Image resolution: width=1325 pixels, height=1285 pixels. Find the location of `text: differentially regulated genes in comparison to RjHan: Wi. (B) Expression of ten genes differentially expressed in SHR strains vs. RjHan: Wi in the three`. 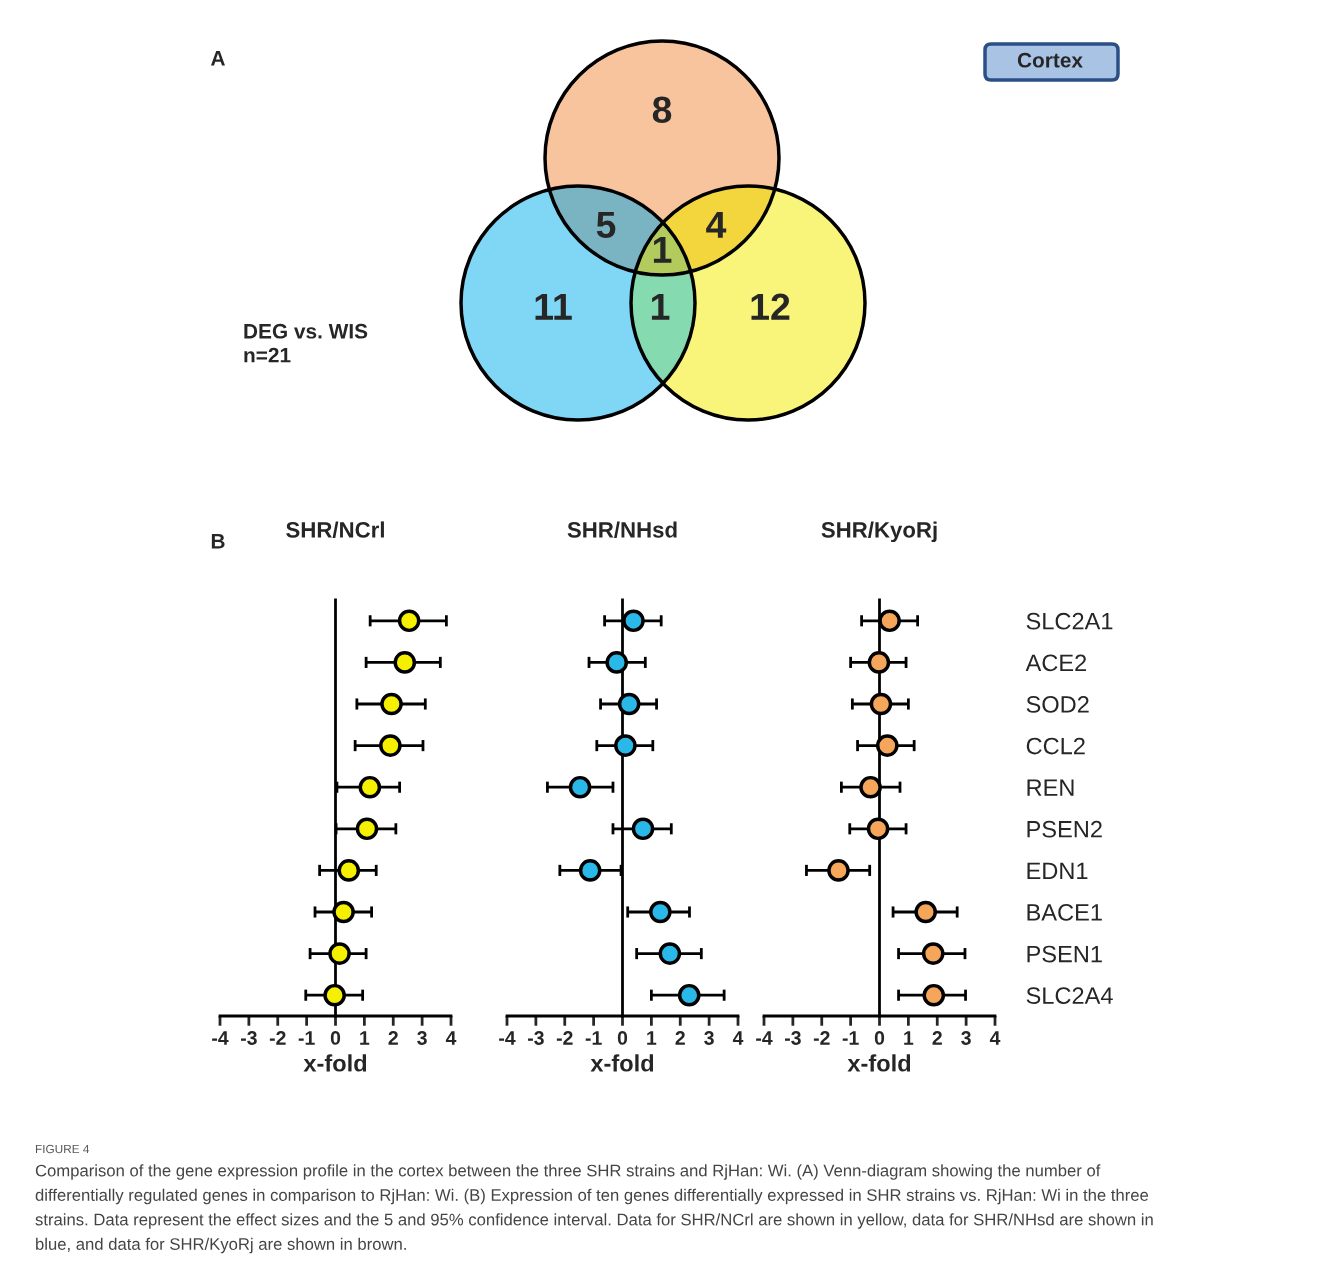

text: differentially regulated genes in comparison to RjHan: Wi. (B) Expression of ten genes differentially expressed in SHR strains vs. RjHan: Wi in the three is located at coordinates (592, 1196).